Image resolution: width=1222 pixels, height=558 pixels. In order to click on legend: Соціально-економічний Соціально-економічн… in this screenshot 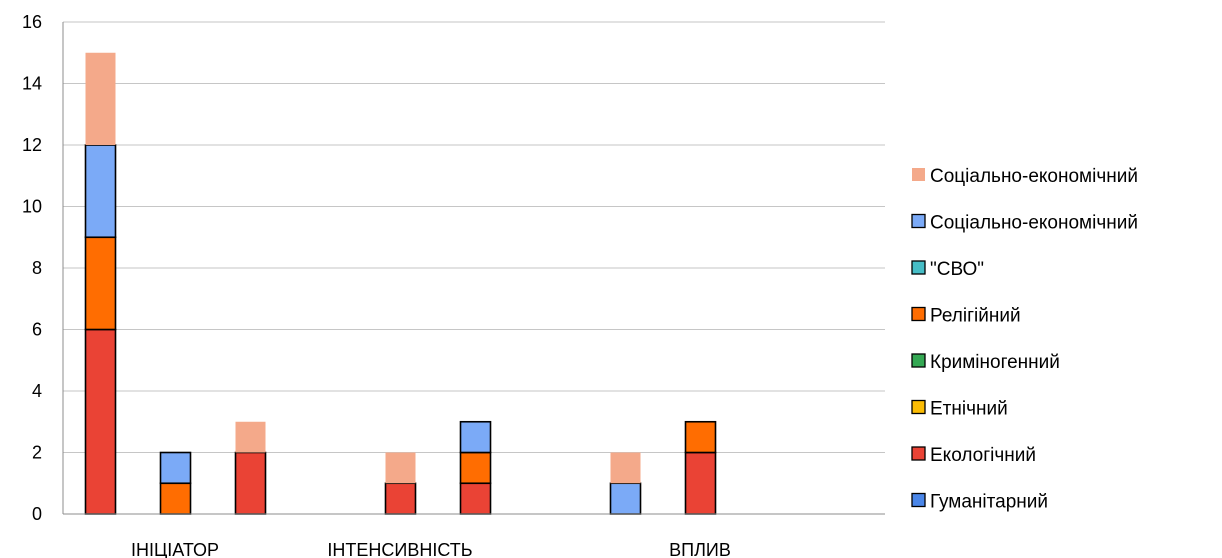, I will do `click(1024, 339)`.